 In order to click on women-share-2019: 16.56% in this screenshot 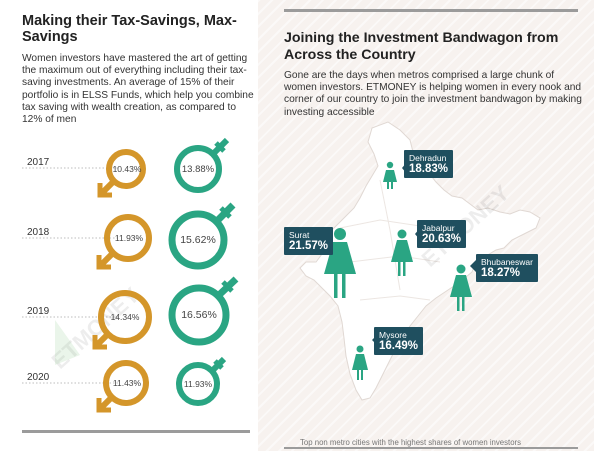, I will do `click(199, 315)`.